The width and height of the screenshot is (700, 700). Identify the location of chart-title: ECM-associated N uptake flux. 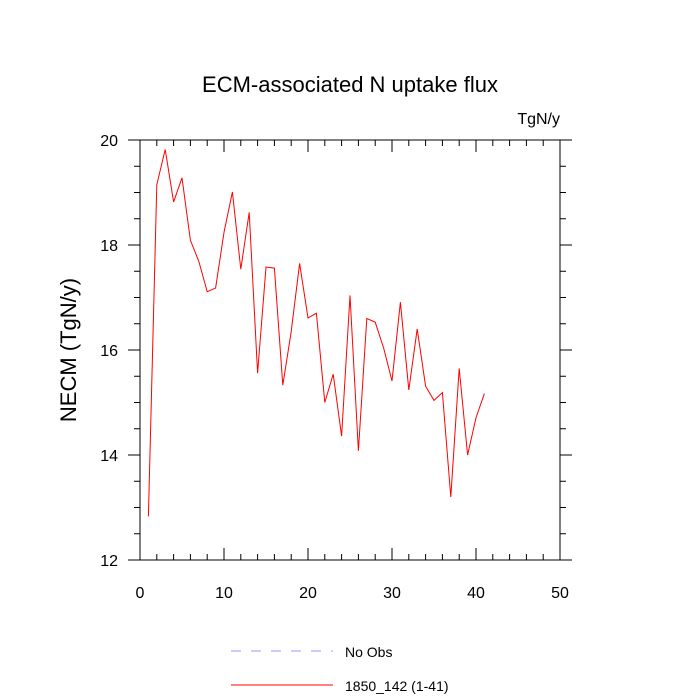
(350, 84).